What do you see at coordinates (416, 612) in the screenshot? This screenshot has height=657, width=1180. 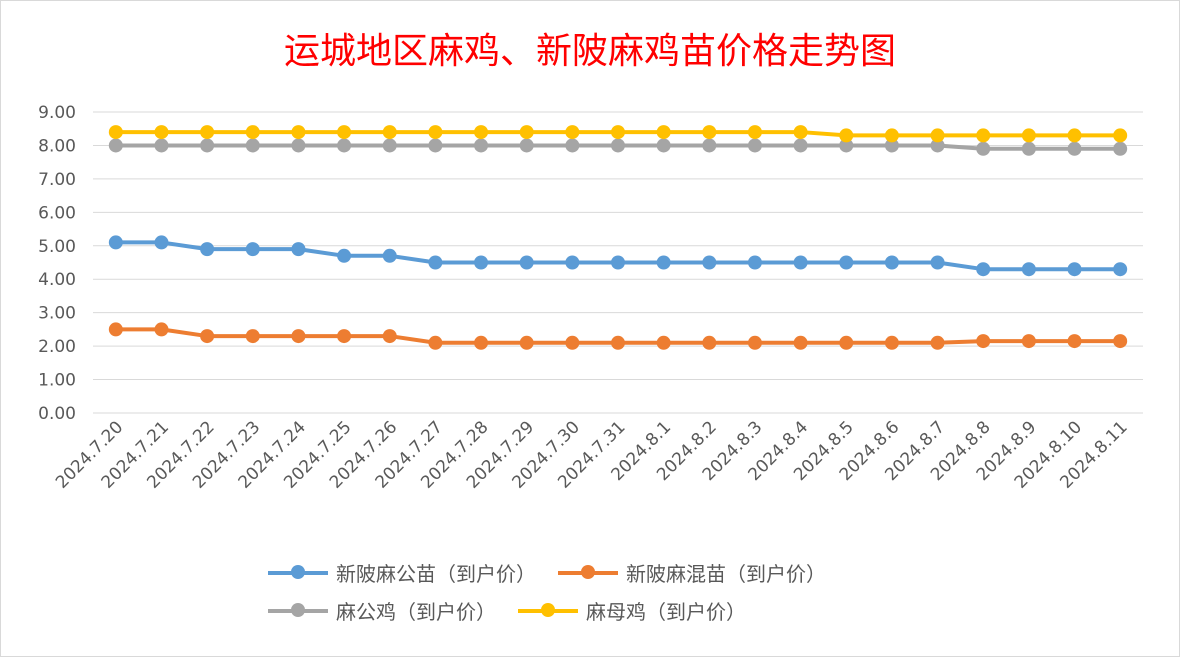 I see `legend-label-2: 麻公鸡（到户价）` at bounding box center [416, 612].